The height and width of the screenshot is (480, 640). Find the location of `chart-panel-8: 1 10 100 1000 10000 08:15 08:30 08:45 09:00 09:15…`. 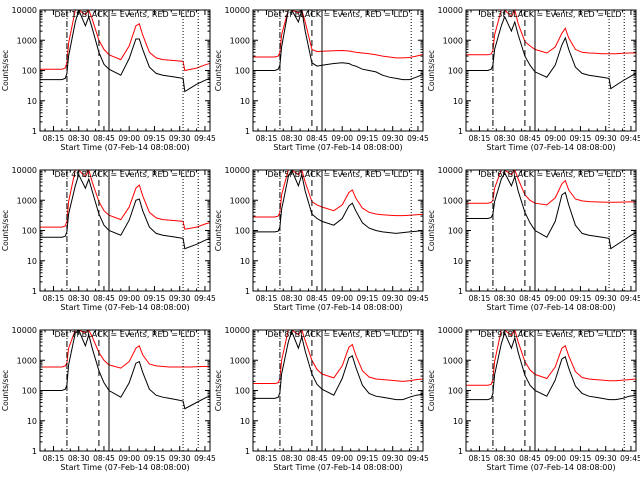

chart-panel-8: 1 10 100 1000 10000 08:15 08:30 08:45 09:00 09:15… is located at coordinates (321, 399).